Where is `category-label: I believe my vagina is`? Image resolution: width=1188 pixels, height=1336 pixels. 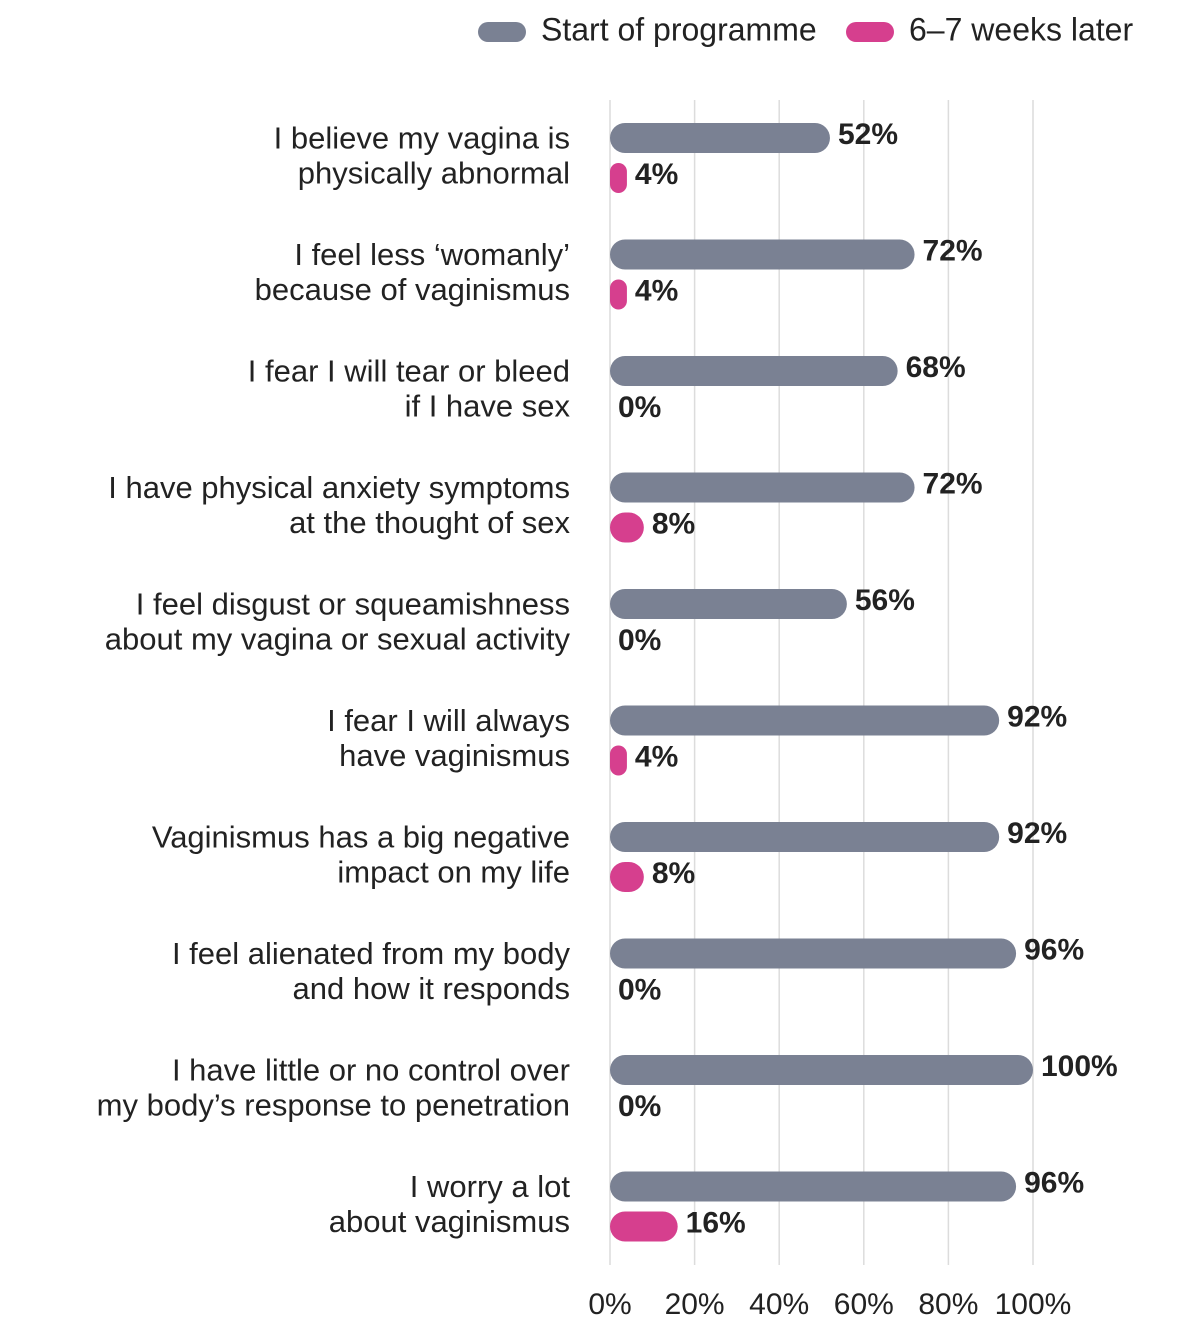 category-label: I believe my vagina is is located at coordinates (422, 138).